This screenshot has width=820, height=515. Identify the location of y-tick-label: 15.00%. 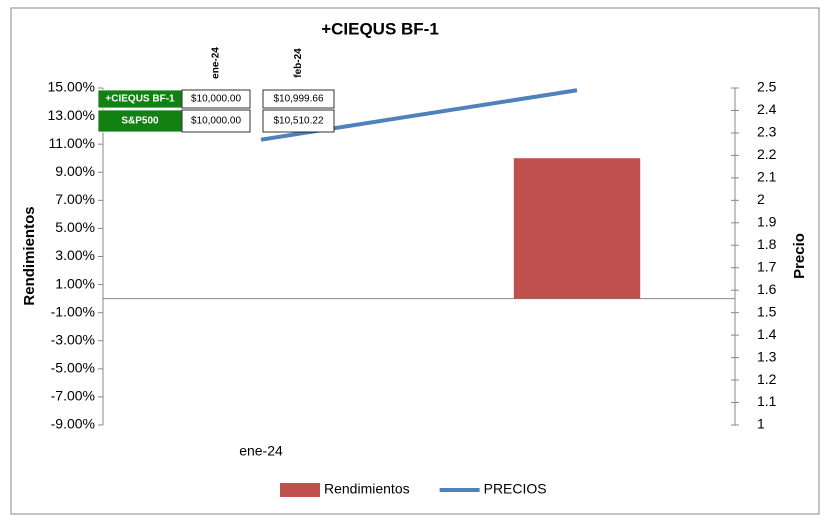
(71, 87).